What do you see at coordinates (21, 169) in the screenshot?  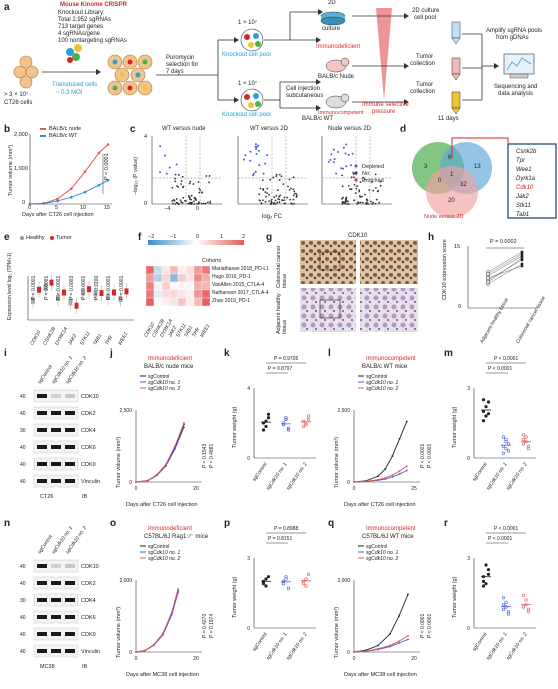 I see `b-ytick-2: 1,000` at bounding box center [21, 169].